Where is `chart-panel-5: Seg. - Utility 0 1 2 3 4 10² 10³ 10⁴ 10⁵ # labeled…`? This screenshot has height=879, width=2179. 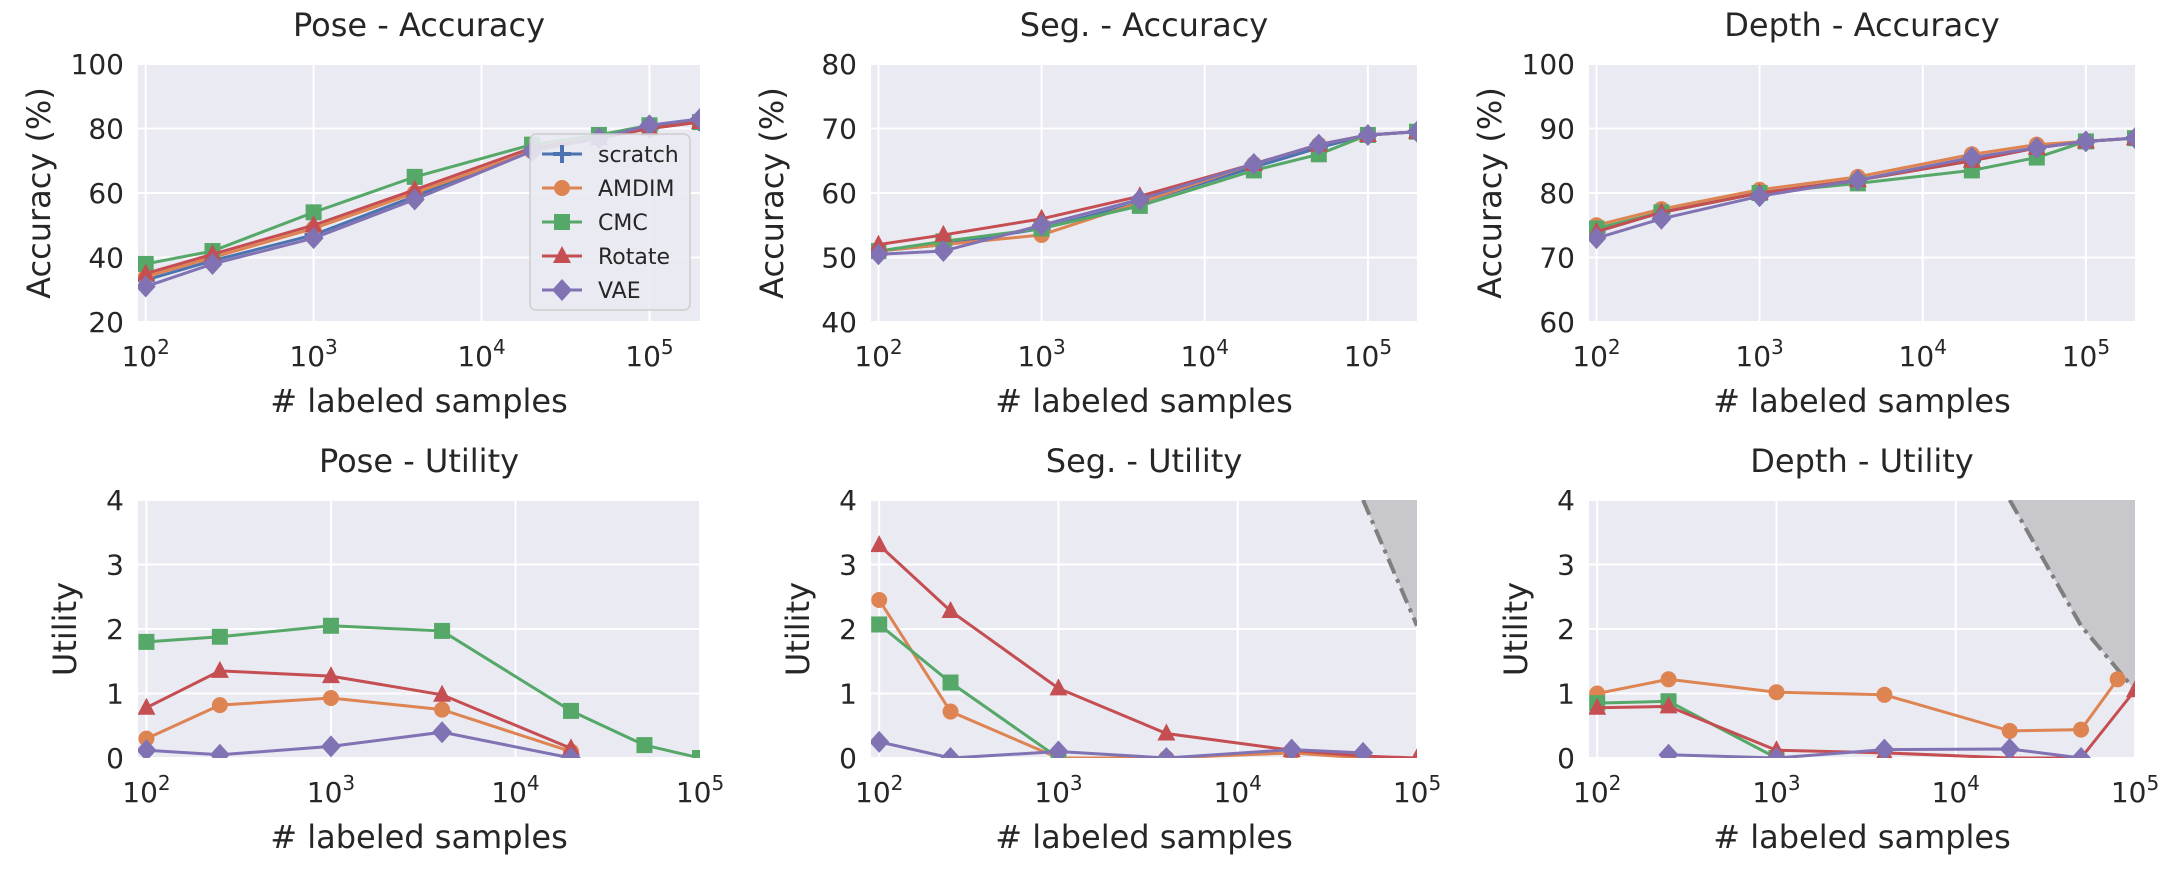
chart-panel-5: Seg. - Utility 0 1 2 3 4 10² 10³ 10⁴ 10⁵ # labeled… is located at coordinates (1110, 649).